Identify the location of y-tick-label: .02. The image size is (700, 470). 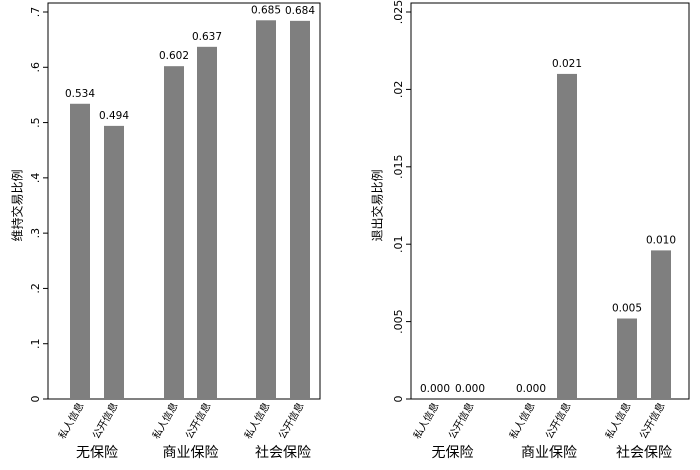
(398, 90).